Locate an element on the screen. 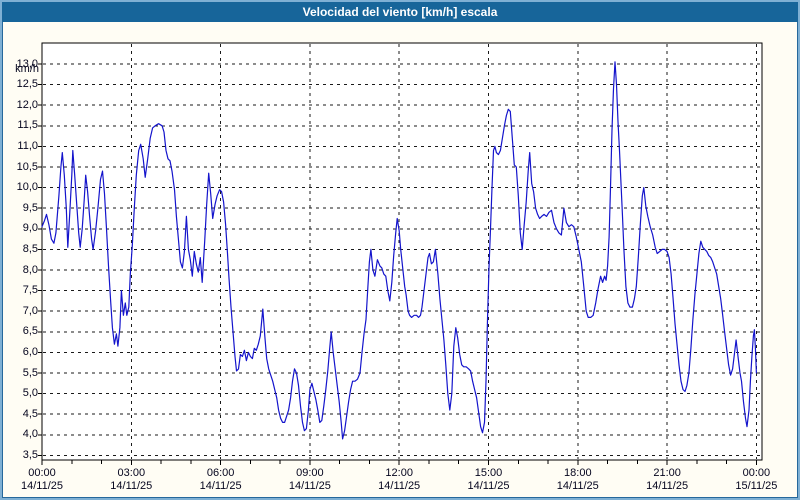 The image size is (800, 500). y-tick-label: 12,5 is located at coordinates (27, 84).